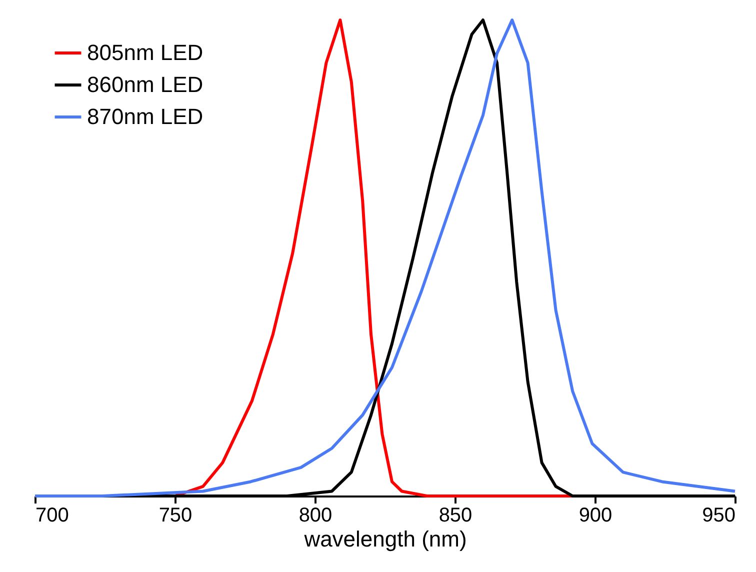 This screenshot has width=756, height=572. I want to click on x-tick-label: 750, so click(175, 515).